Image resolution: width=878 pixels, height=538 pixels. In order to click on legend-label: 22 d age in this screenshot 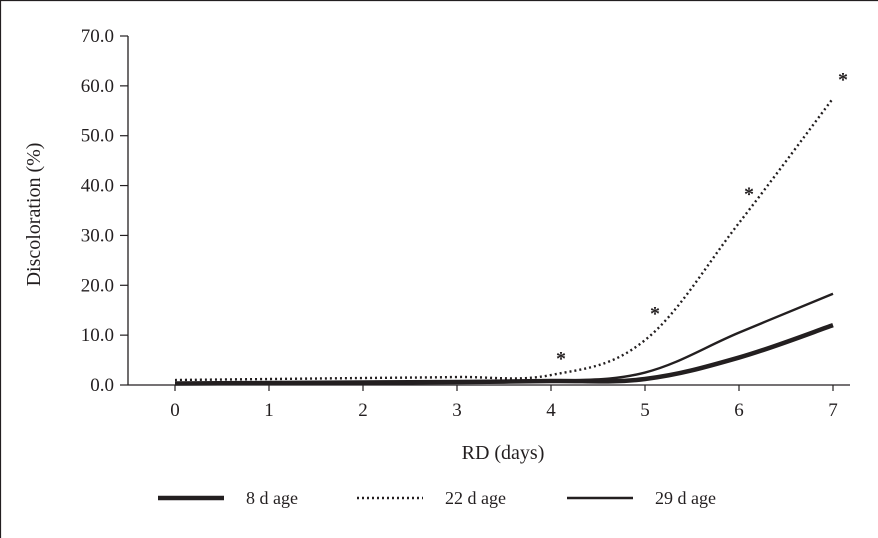, I will do `click(475, 498)`.